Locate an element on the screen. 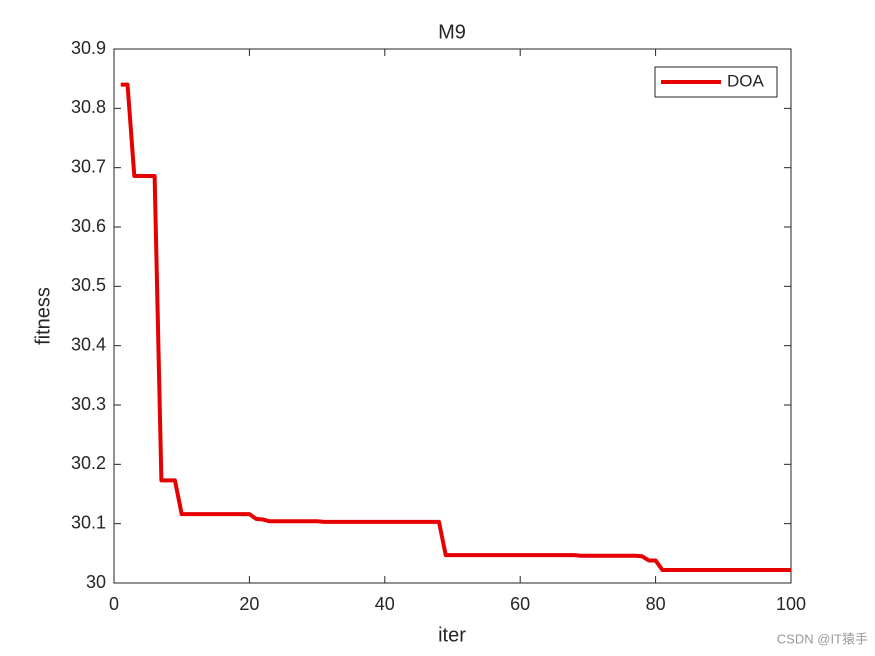 This screenshot has width=875, height=656. y-tick-label: 30.5 is located at coordinates (88, 285).